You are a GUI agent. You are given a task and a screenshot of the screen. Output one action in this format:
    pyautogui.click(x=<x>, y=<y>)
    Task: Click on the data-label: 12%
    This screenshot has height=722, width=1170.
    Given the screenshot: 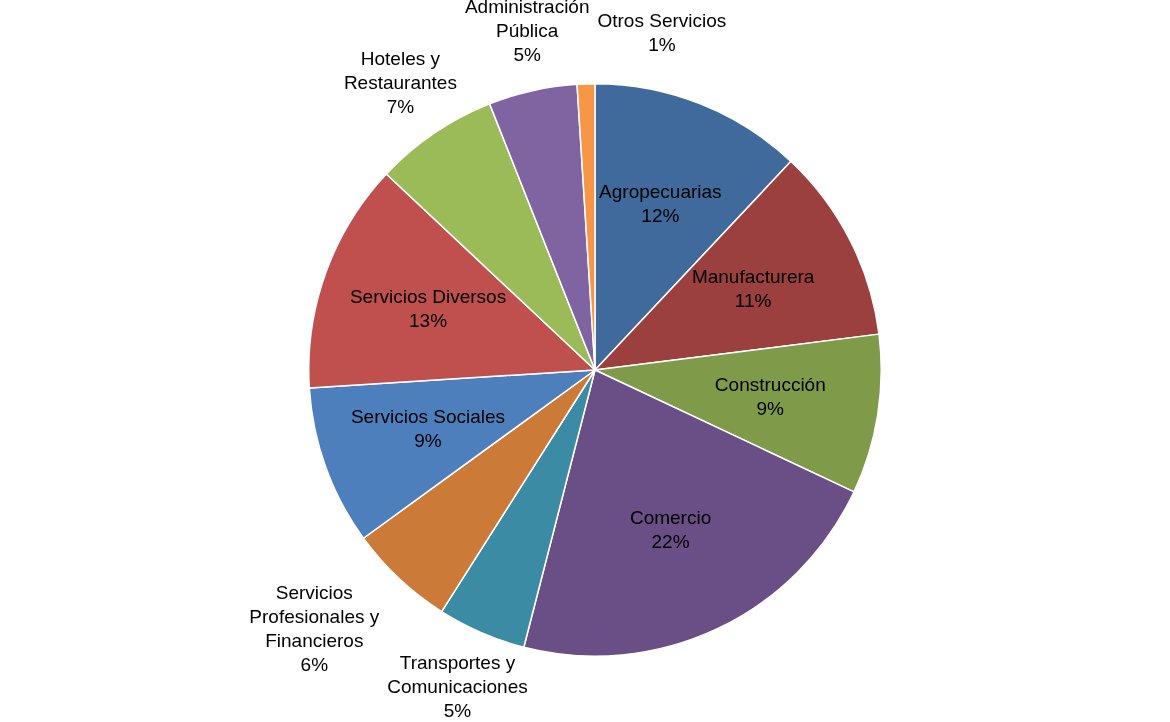 What is the action you would take?
    pyautogui.click(x=660, y=216)
    